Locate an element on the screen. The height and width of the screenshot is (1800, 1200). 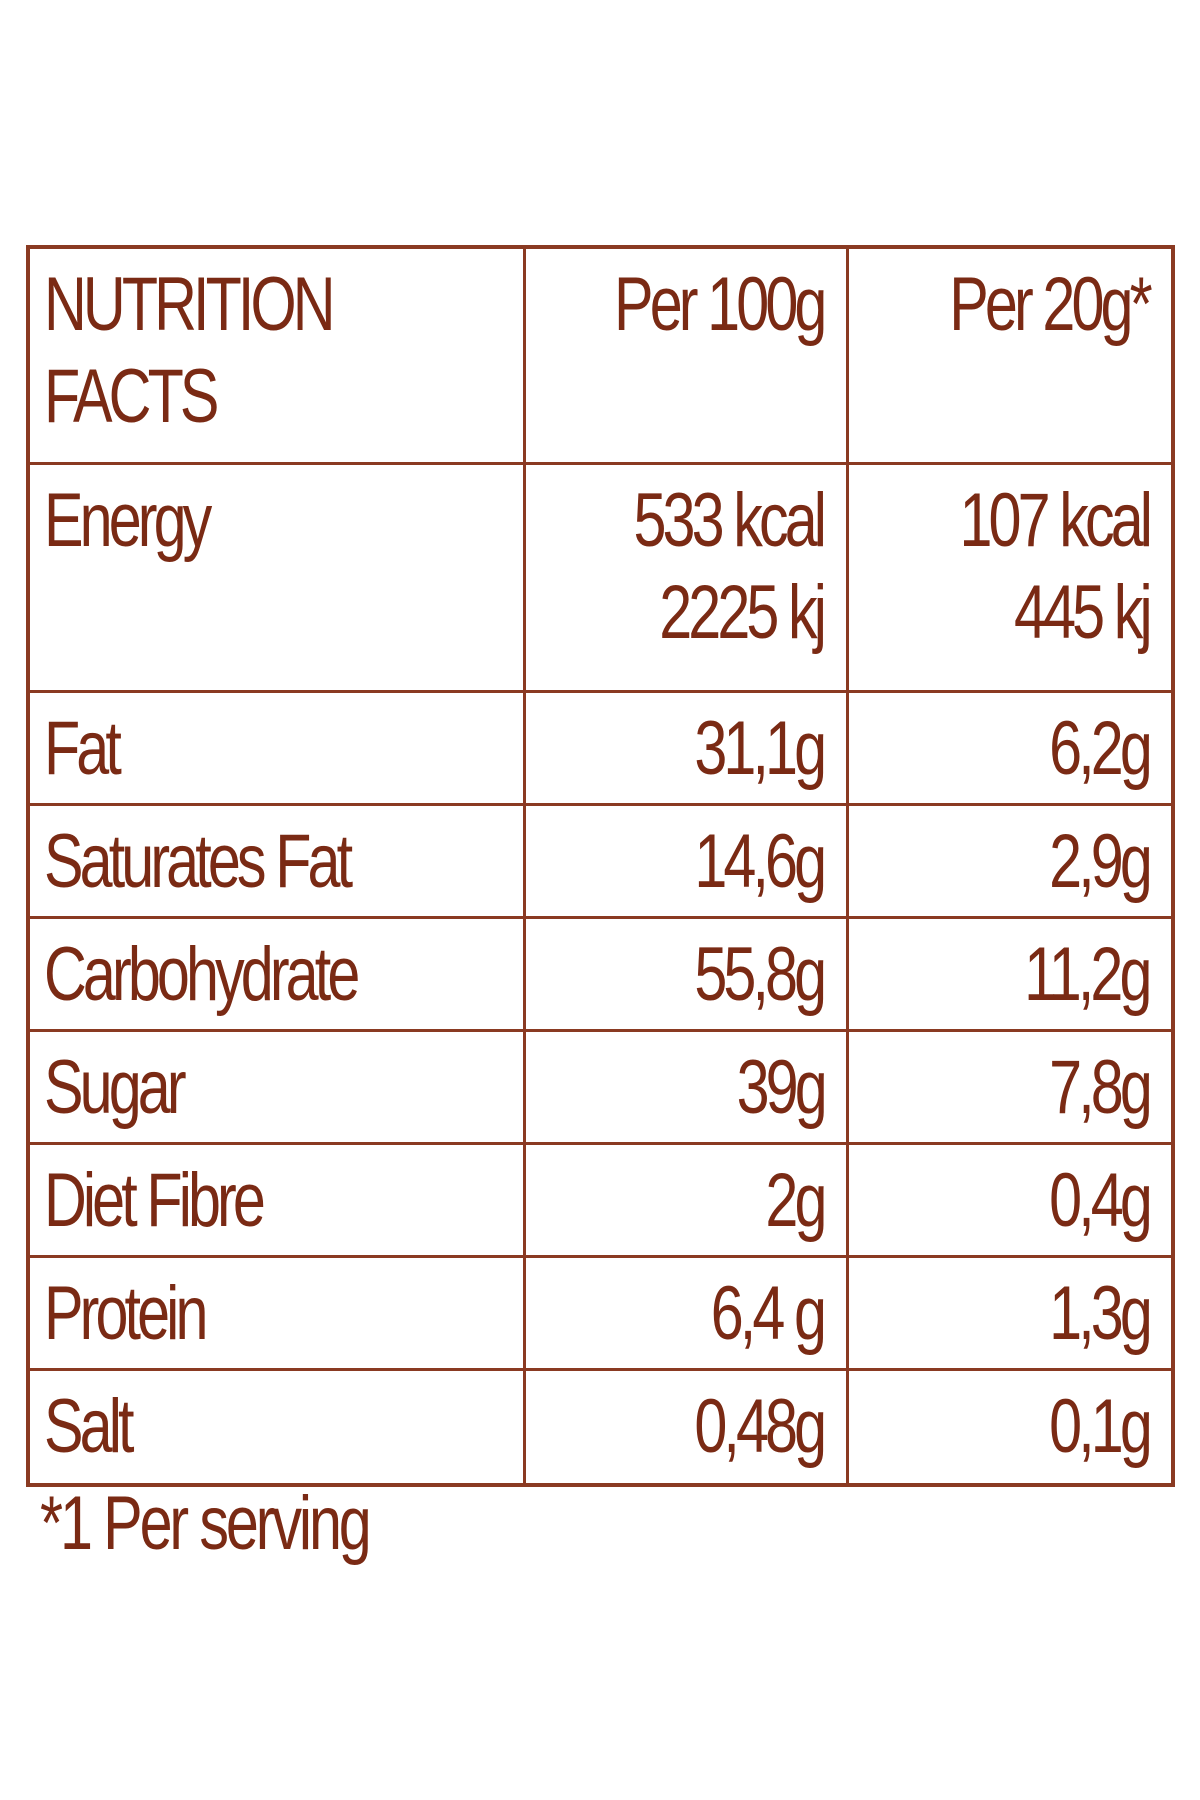
value-text: 11,2g is located at coordinates (1088, 974).